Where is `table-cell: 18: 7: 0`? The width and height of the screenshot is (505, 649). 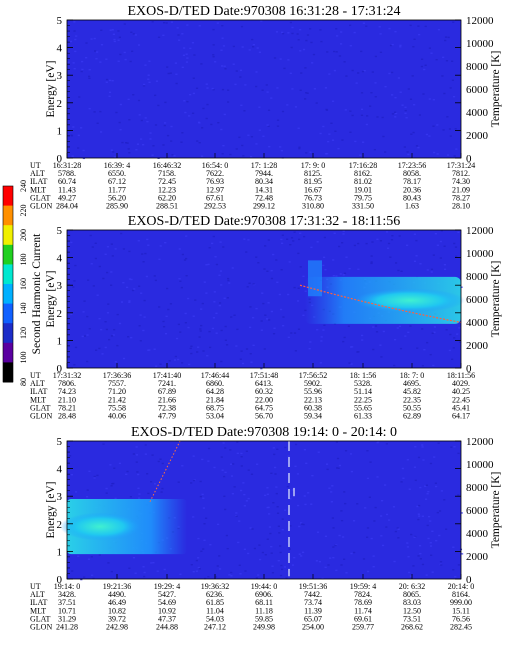 table-cell: 18: 7: 0 is located at coordinates (412, 375).